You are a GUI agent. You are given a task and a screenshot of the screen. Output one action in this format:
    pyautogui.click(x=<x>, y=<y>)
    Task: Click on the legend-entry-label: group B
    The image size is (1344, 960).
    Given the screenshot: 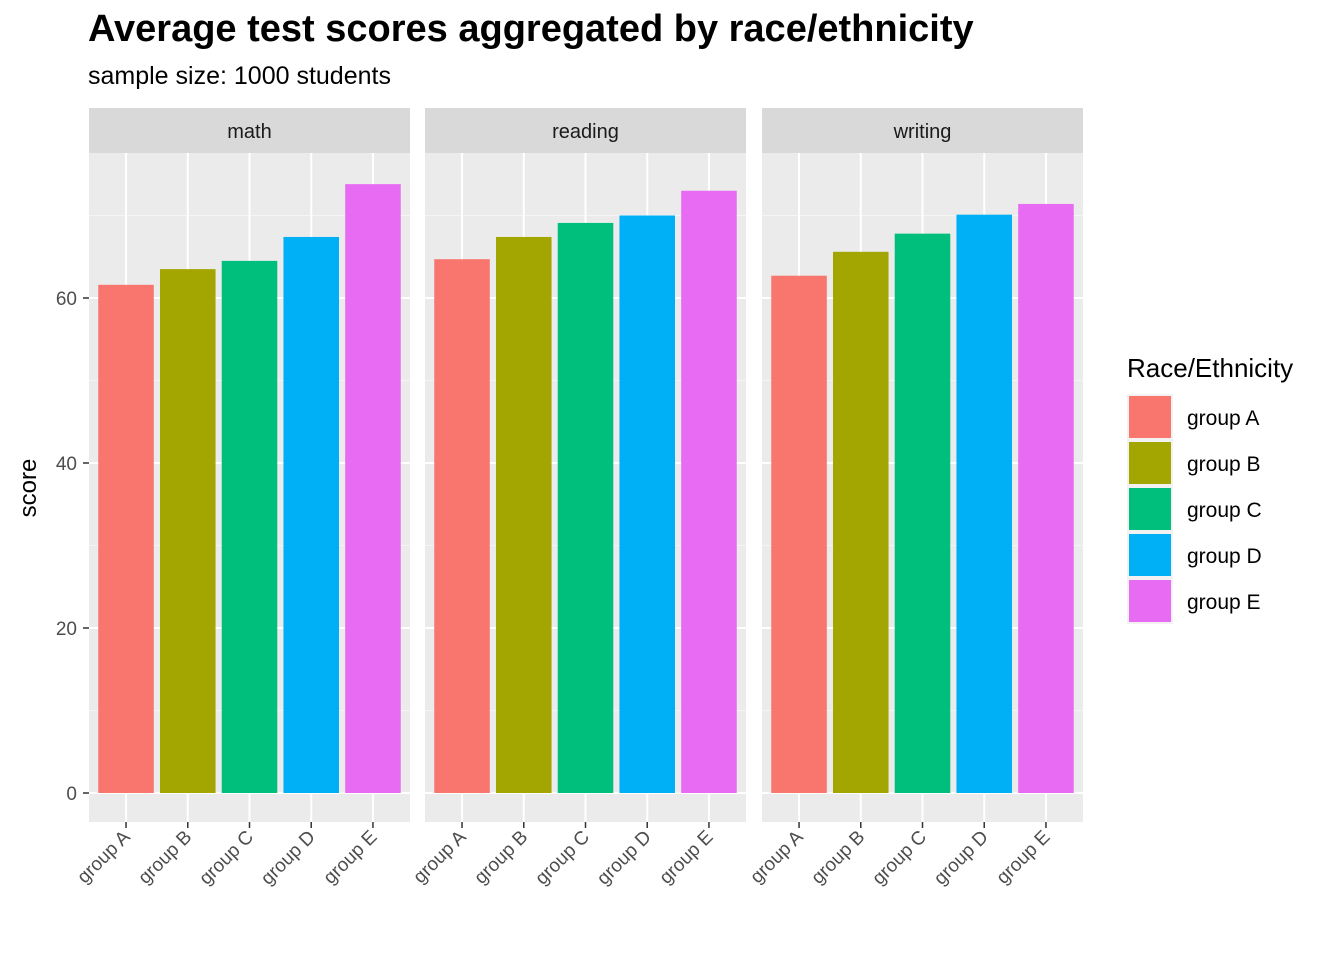 What is the action you would take?
    pyautogui.click(x=1224, y=464)
    